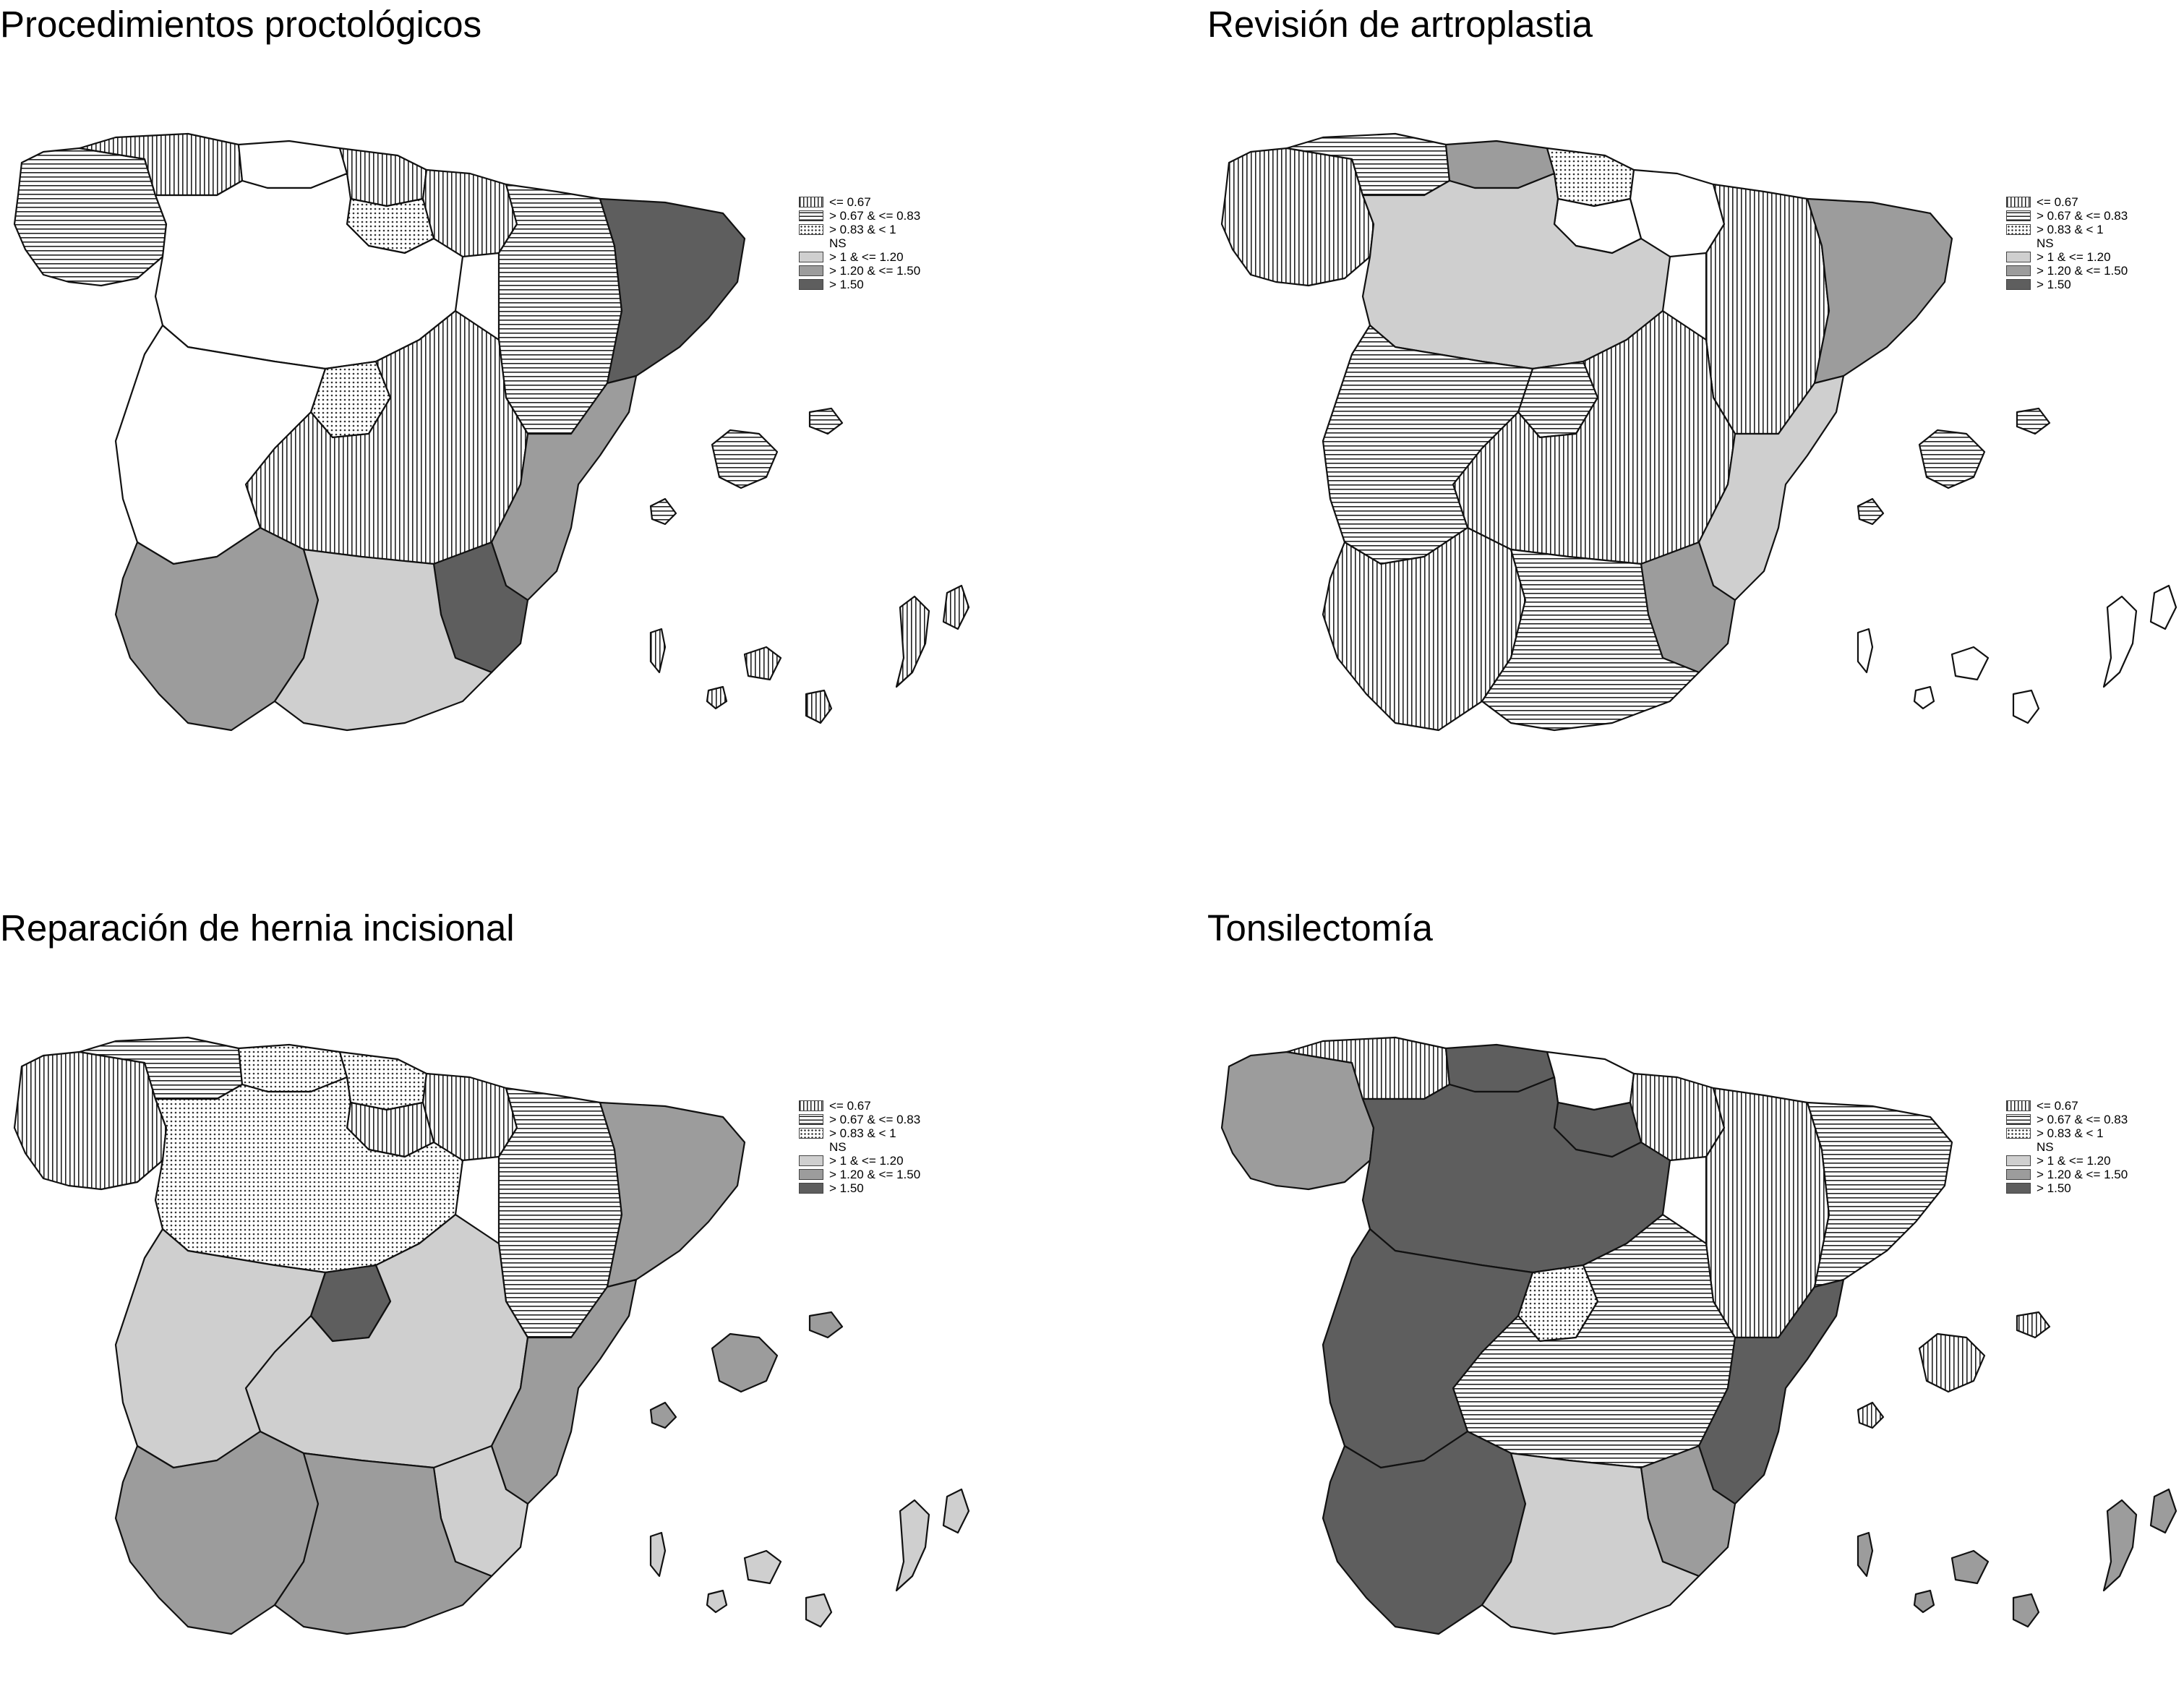 Image resolution: width=2184 pixels, height=1699 pixels. I want to click on map-title: Procedimientos proctológicos, so click(241, 24).